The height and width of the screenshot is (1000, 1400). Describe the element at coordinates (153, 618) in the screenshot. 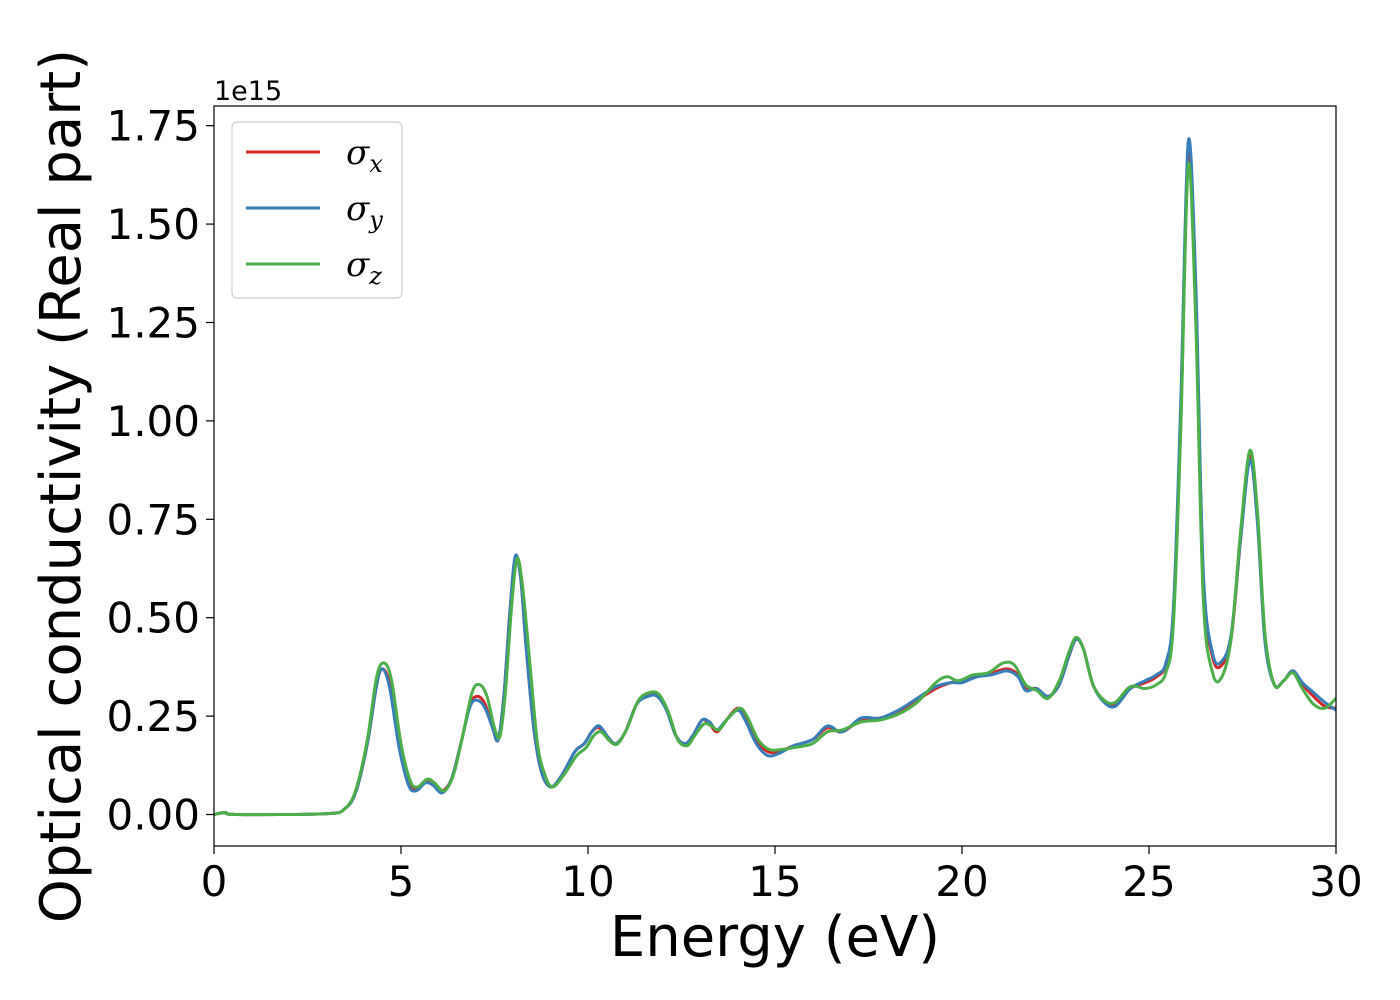

I see `y-tick-label: 0.50` at that location.